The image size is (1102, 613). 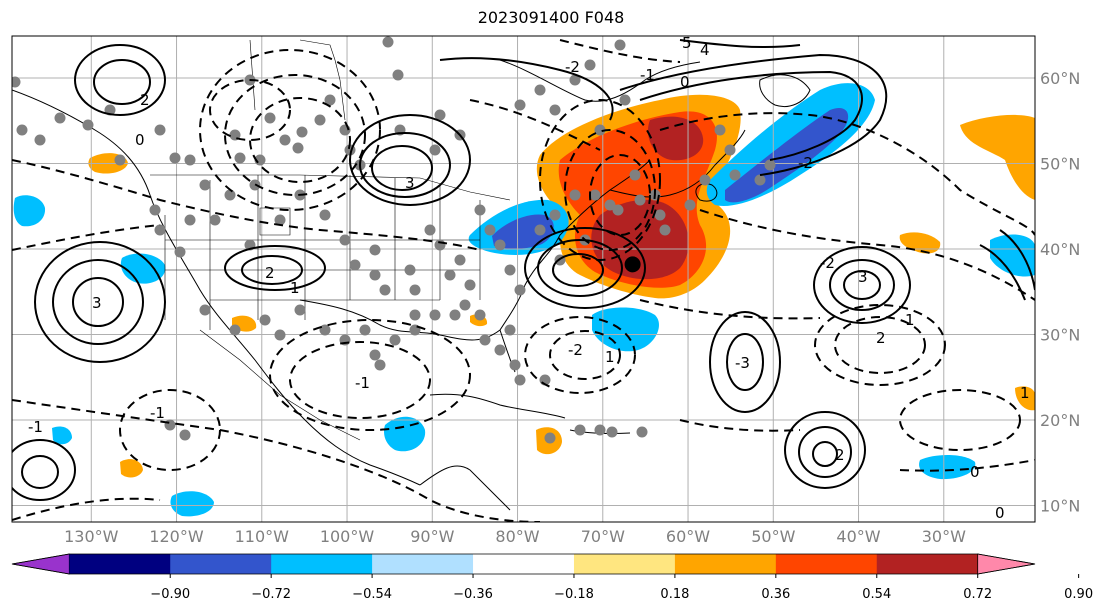 What do you see at coordinates (625, 329) in the screenshot?
I see `cold-region-bermuda` at bounding box center [625, 329].